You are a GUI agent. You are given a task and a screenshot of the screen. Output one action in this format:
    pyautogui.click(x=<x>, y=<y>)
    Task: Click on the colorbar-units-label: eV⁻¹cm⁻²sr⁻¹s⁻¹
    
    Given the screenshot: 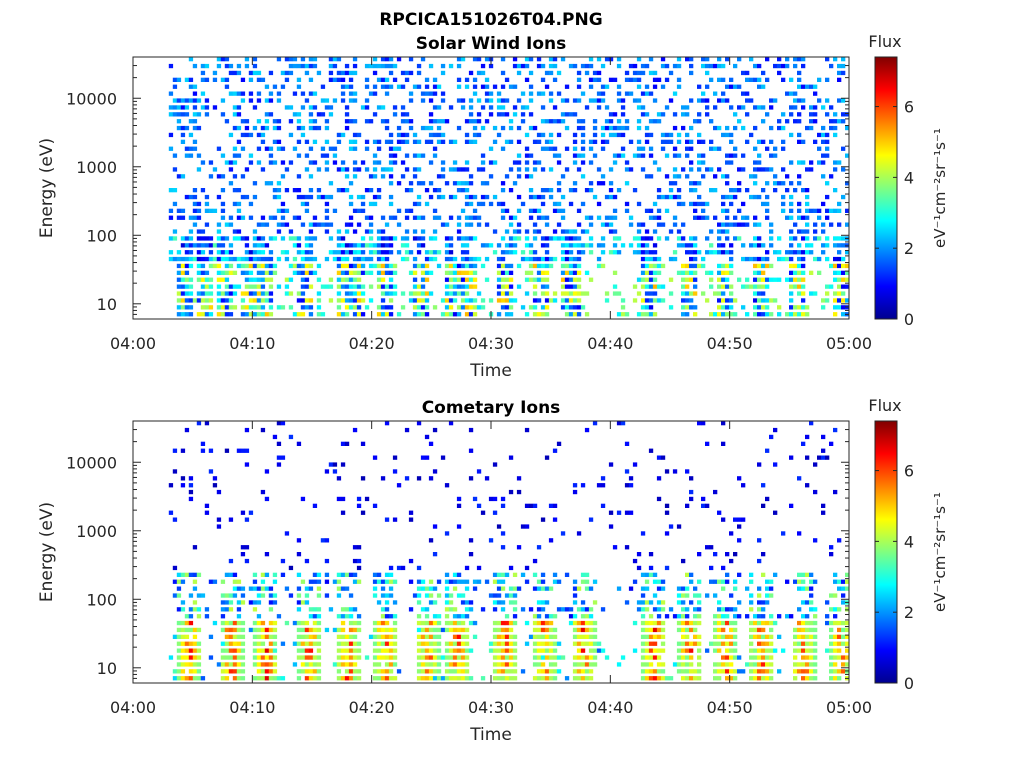 What is the action you would take?
    pyautogui.click(x=940, y=552)
    